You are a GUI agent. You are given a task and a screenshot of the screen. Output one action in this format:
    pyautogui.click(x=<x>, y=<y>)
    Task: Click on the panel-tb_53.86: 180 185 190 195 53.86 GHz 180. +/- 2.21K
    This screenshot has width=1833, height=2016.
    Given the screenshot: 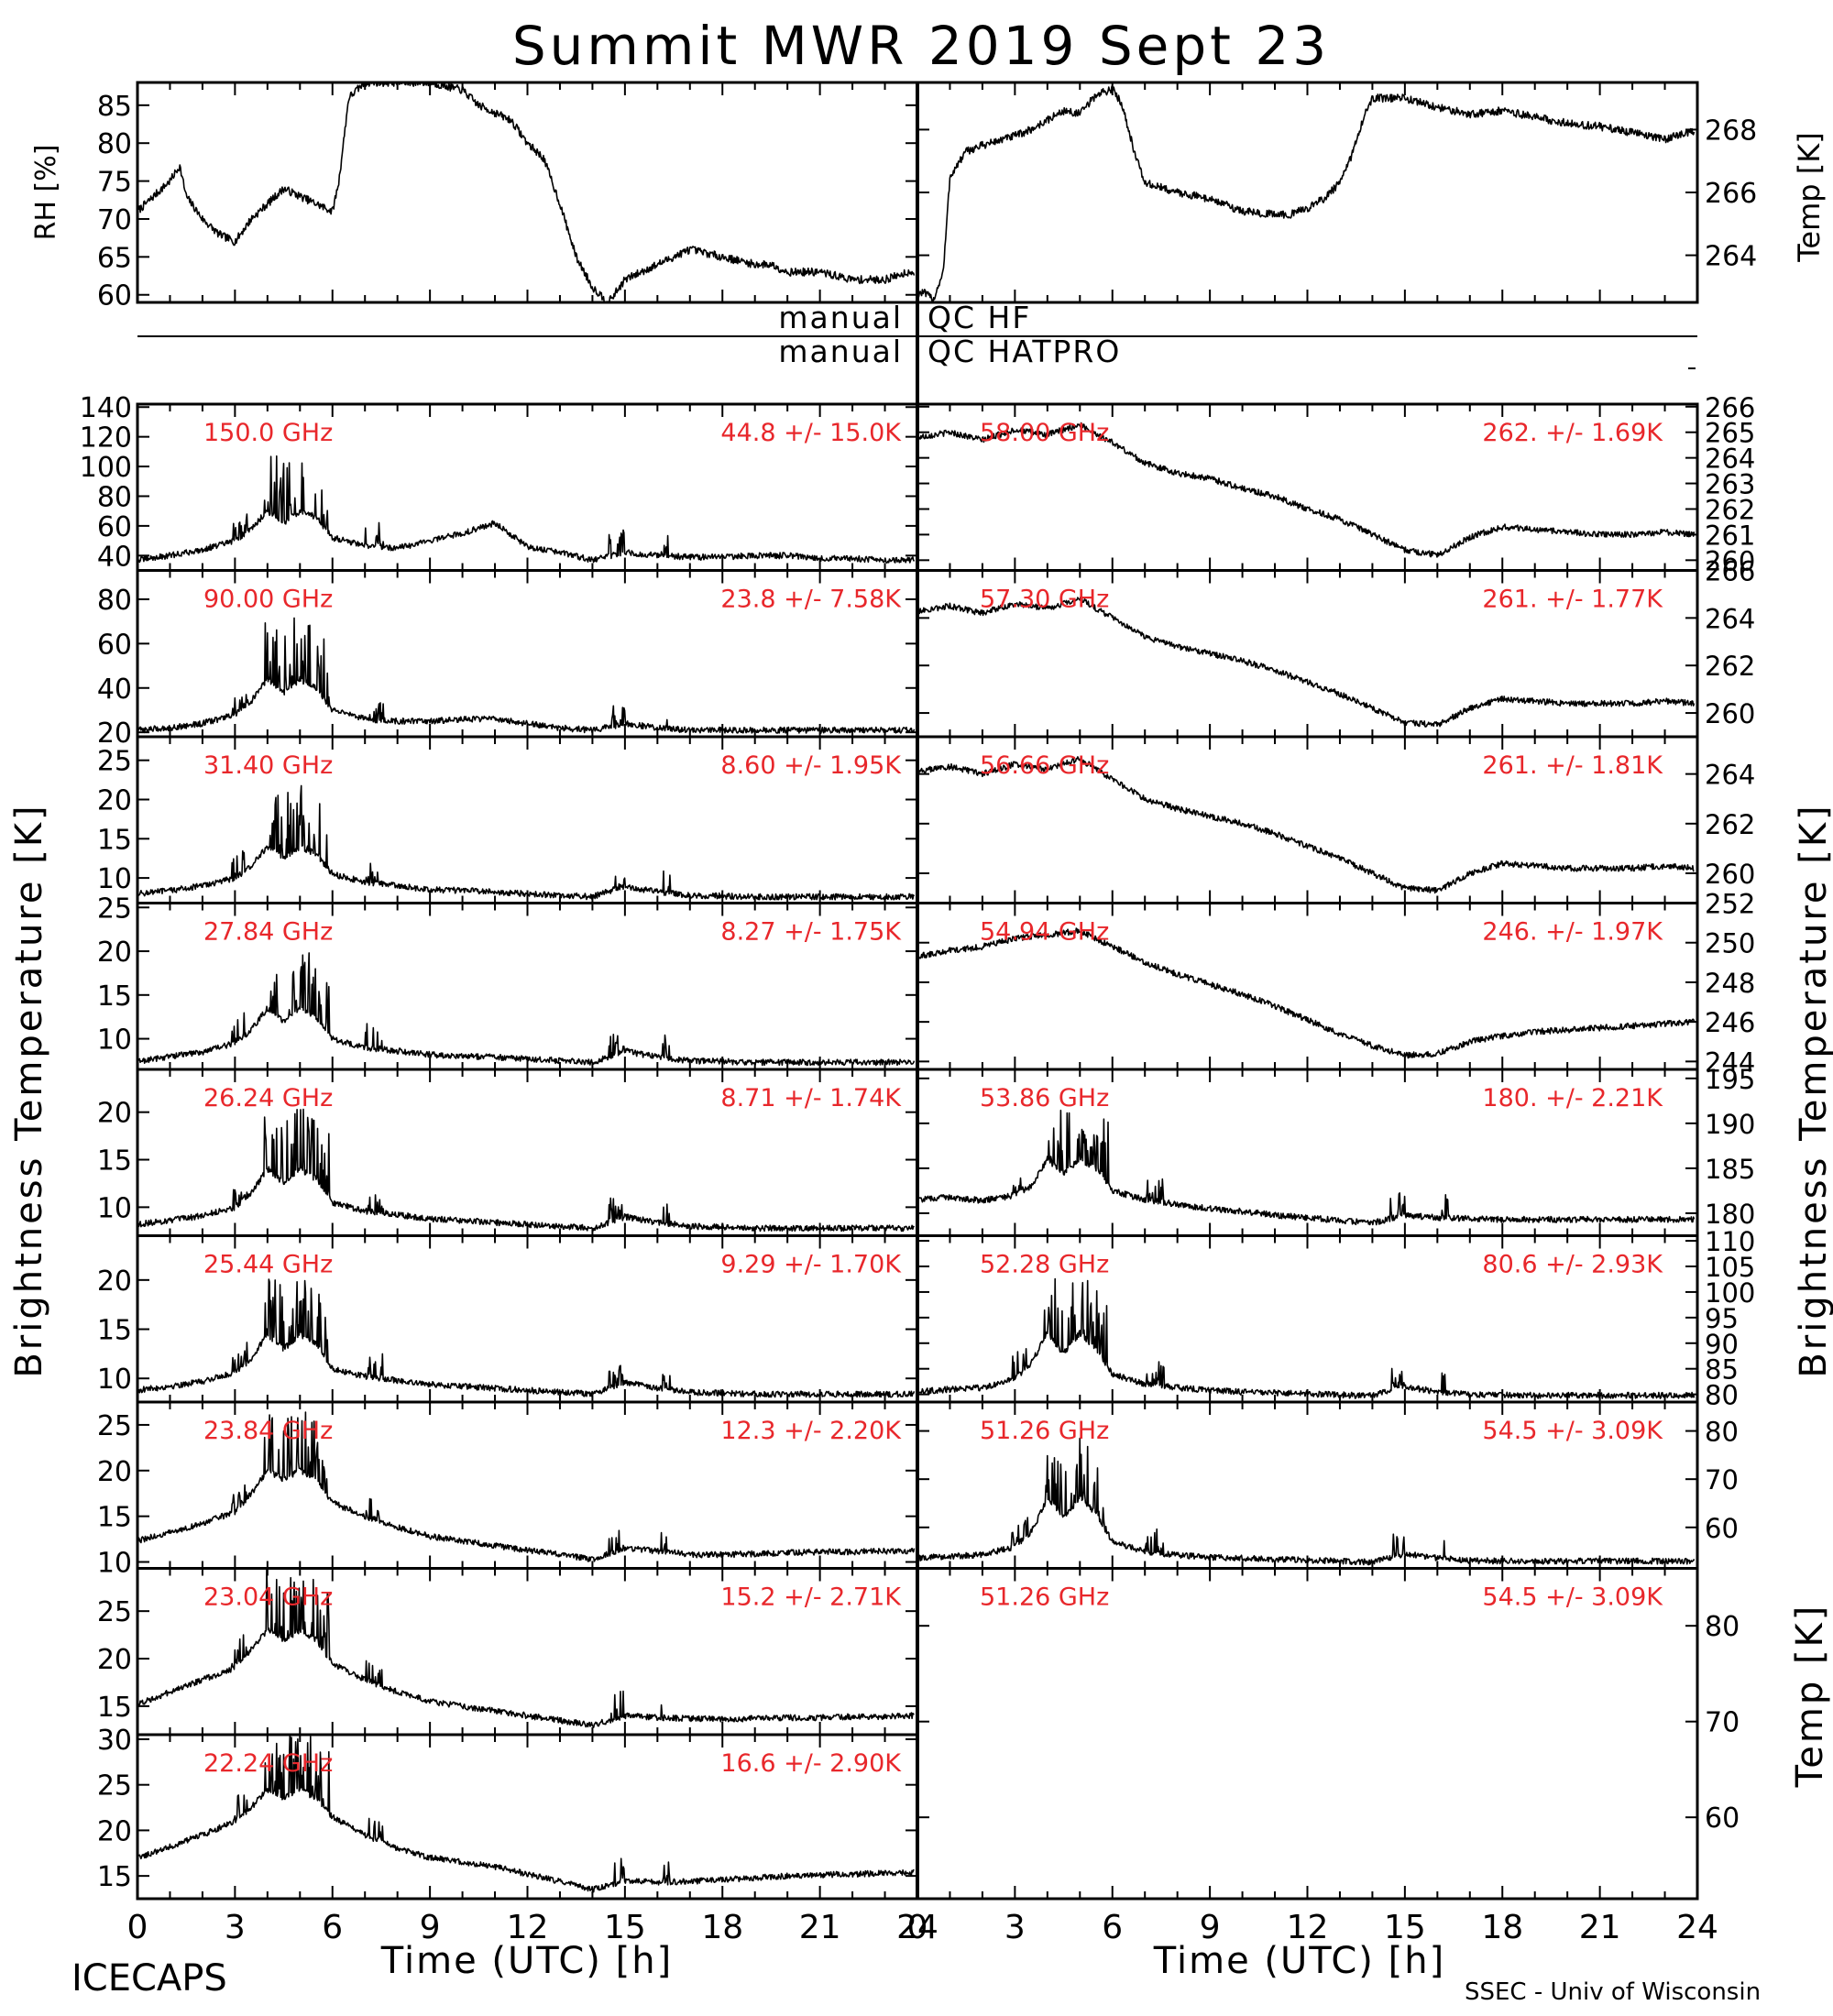 What is the action you would take?
    pyautogui.click(x=1335, y=1150)
    